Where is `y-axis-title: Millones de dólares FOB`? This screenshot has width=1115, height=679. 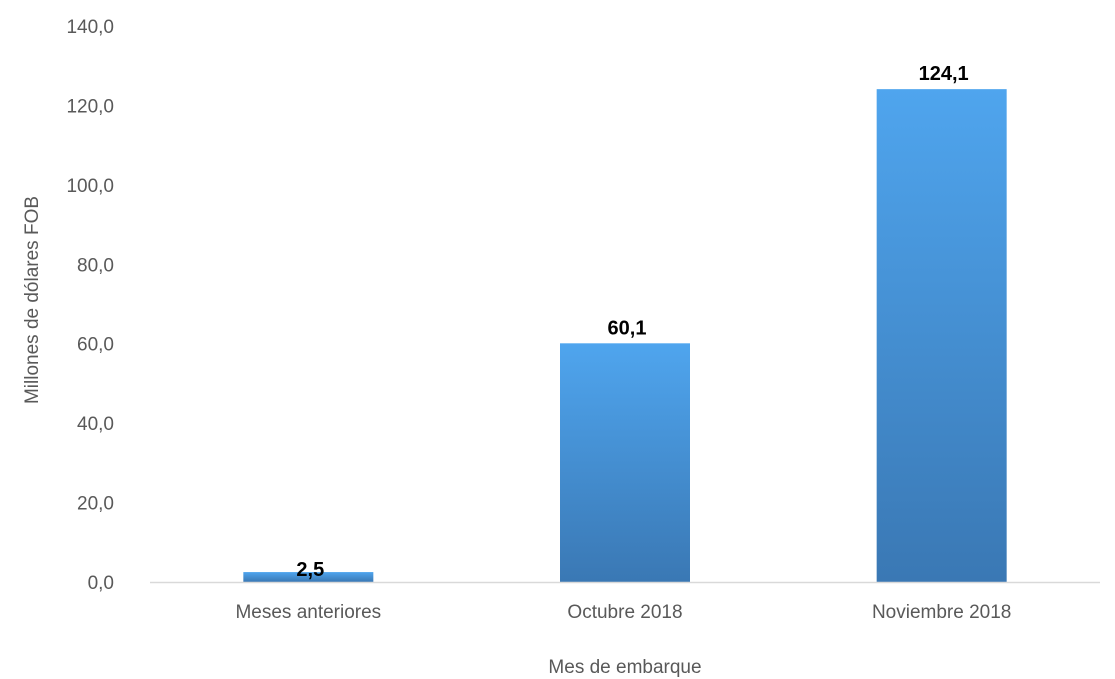
y-axis-title: Millones de dólares FOB is located at coordinates (32, 300).